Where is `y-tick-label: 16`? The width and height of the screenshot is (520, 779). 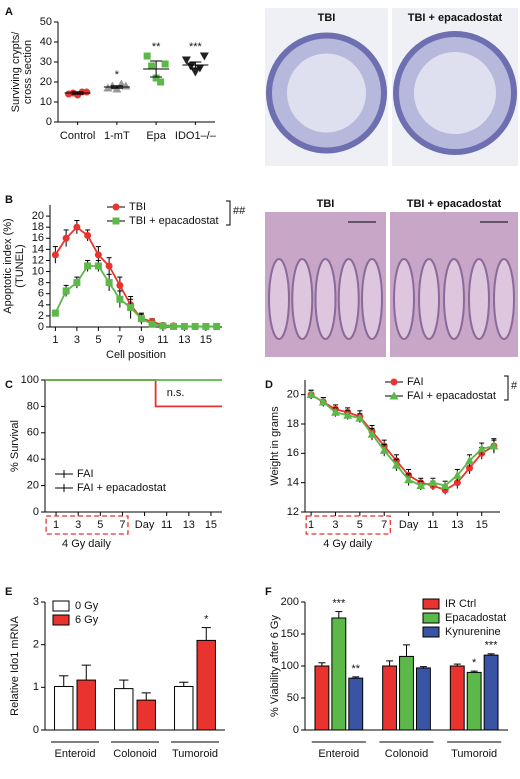 y-tick-label: 16 is located at coordinates (38, 238).